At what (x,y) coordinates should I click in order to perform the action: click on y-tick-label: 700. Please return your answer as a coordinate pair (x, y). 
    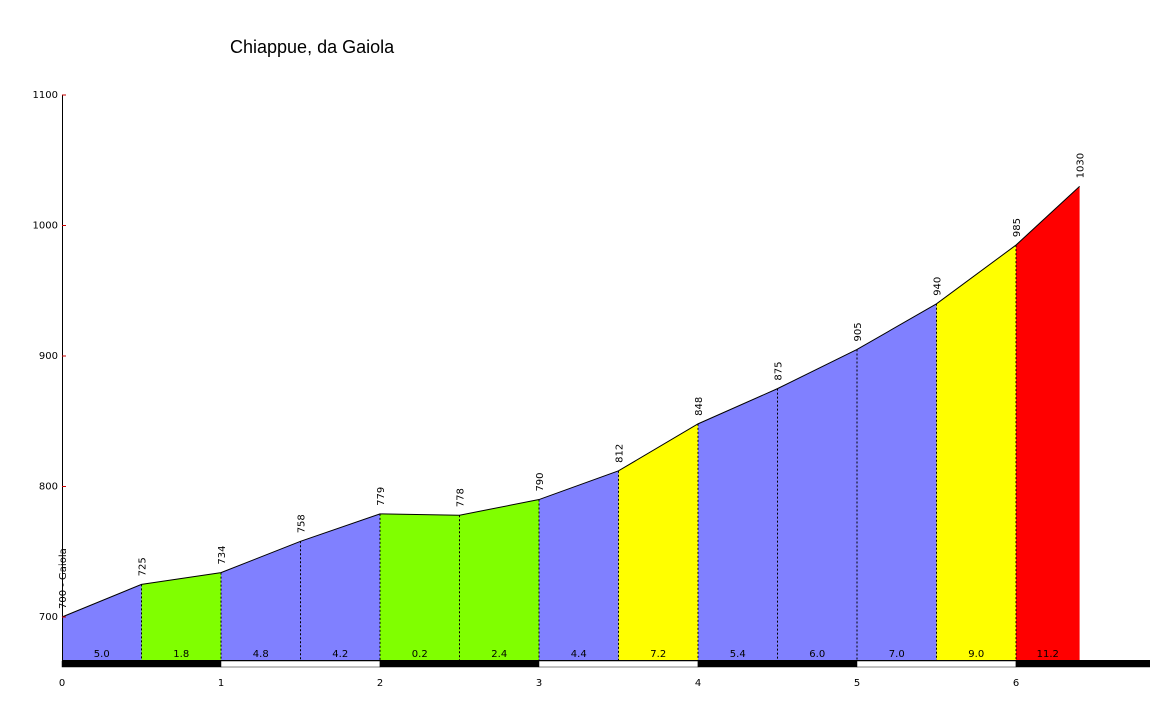
    Looking at the image, I should click on (48, 617).